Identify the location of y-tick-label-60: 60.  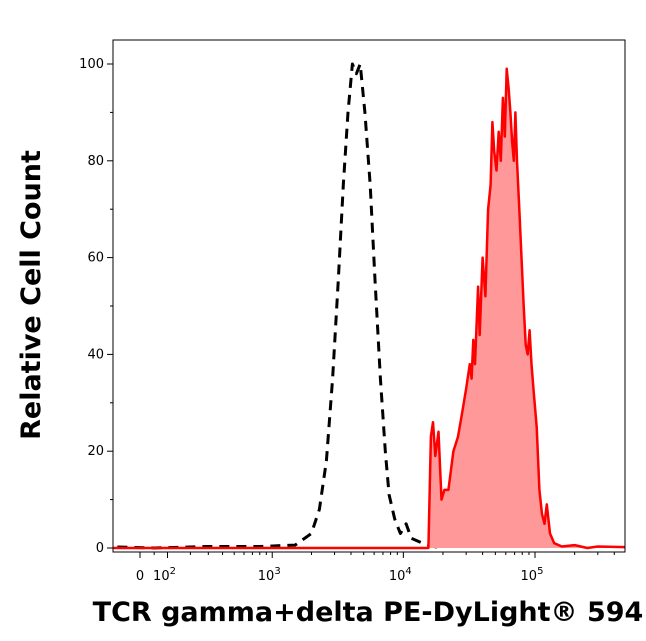
(95, 258).